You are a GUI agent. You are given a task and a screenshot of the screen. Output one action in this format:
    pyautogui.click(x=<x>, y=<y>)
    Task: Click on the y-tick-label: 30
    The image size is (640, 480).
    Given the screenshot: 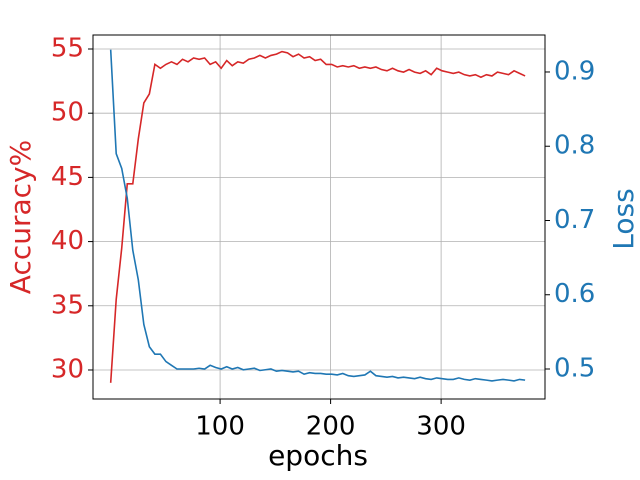 What is the action you would take?
    pyautogui.click(x=67, y=369)
    